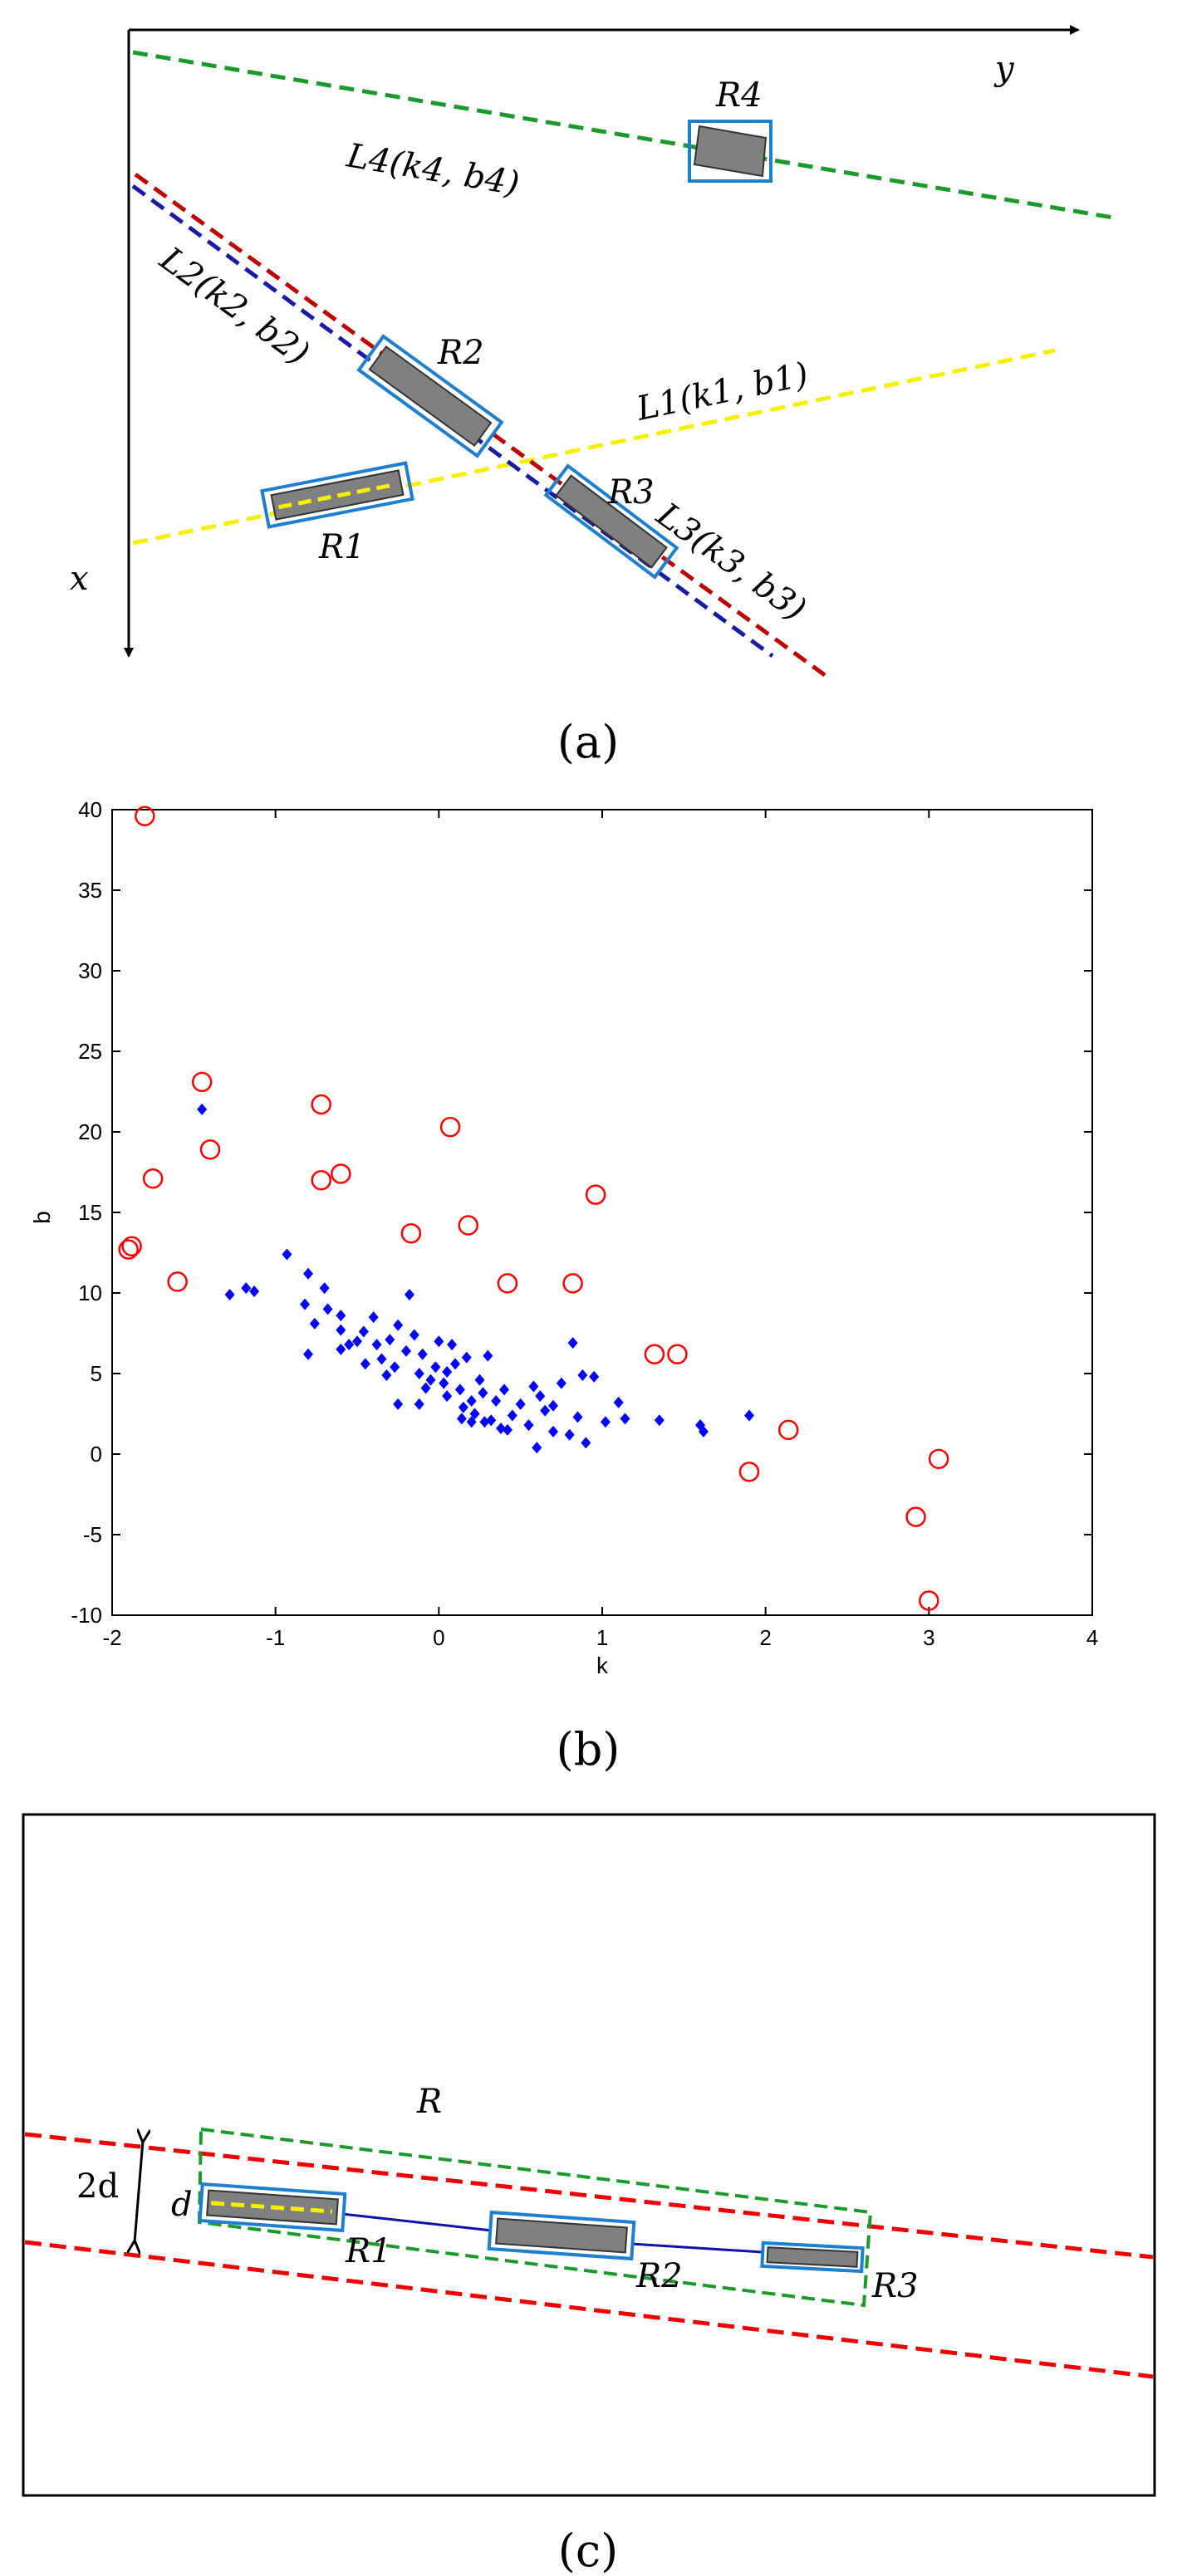  What do you see at coordinates (765, 1638) in the screenshot?
I see `x-tick-label: 2` at bounding box center [765, 1638].